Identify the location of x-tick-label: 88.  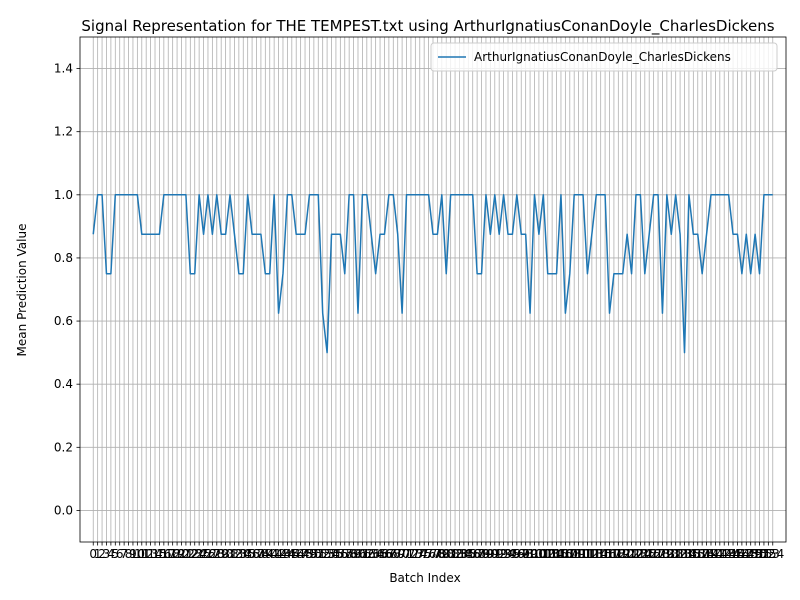
(481, 554).